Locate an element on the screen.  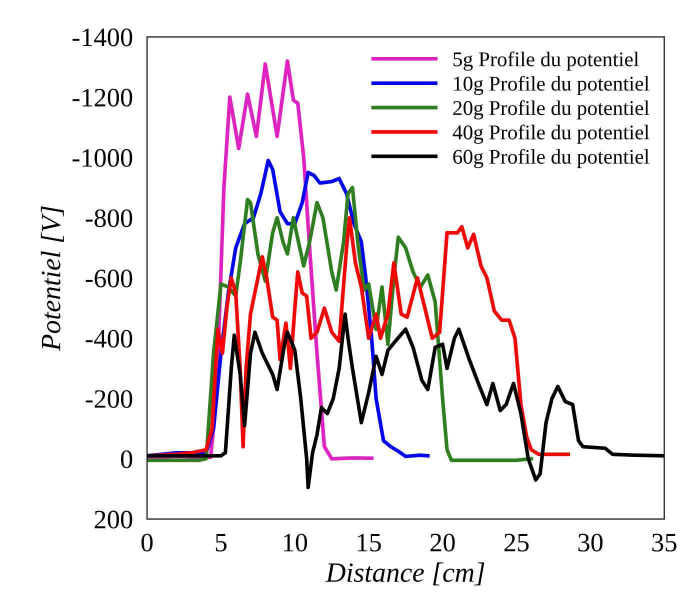
x-tick-label: 10 is located at coordinates (296, 543).